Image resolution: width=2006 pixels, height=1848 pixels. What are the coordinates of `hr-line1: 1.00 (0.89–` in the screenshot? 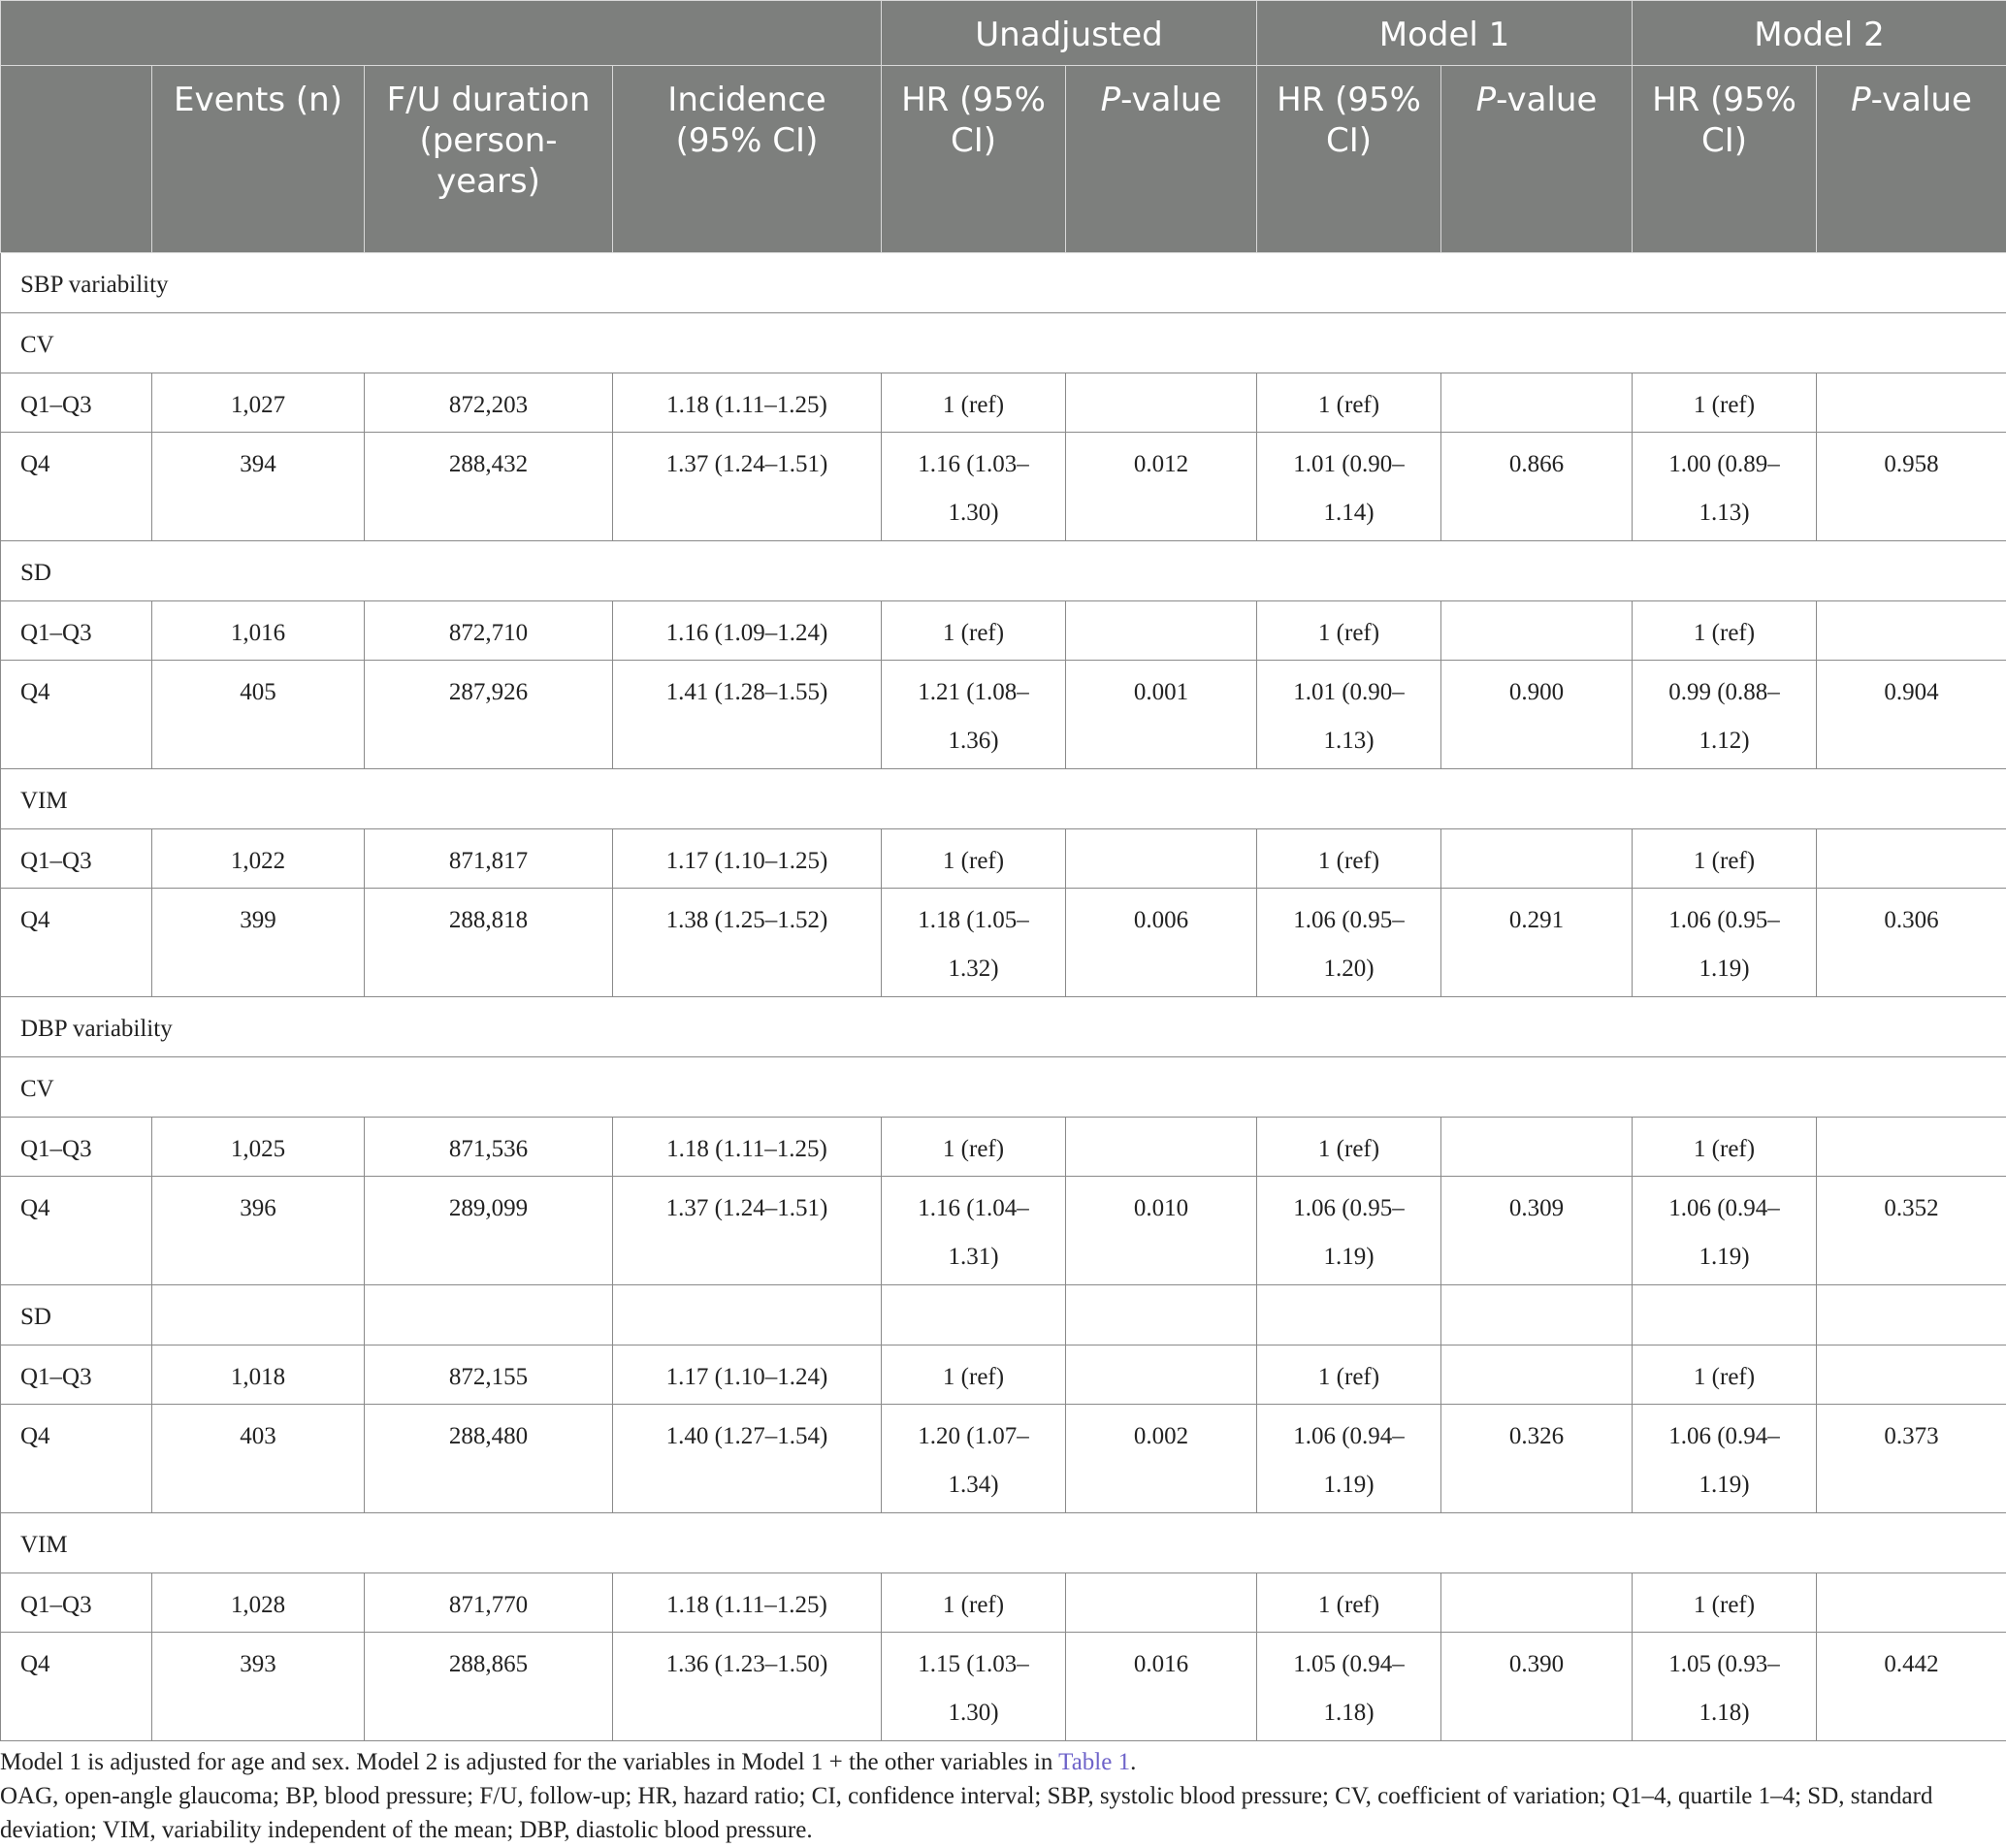 It's located at (1724, 464).